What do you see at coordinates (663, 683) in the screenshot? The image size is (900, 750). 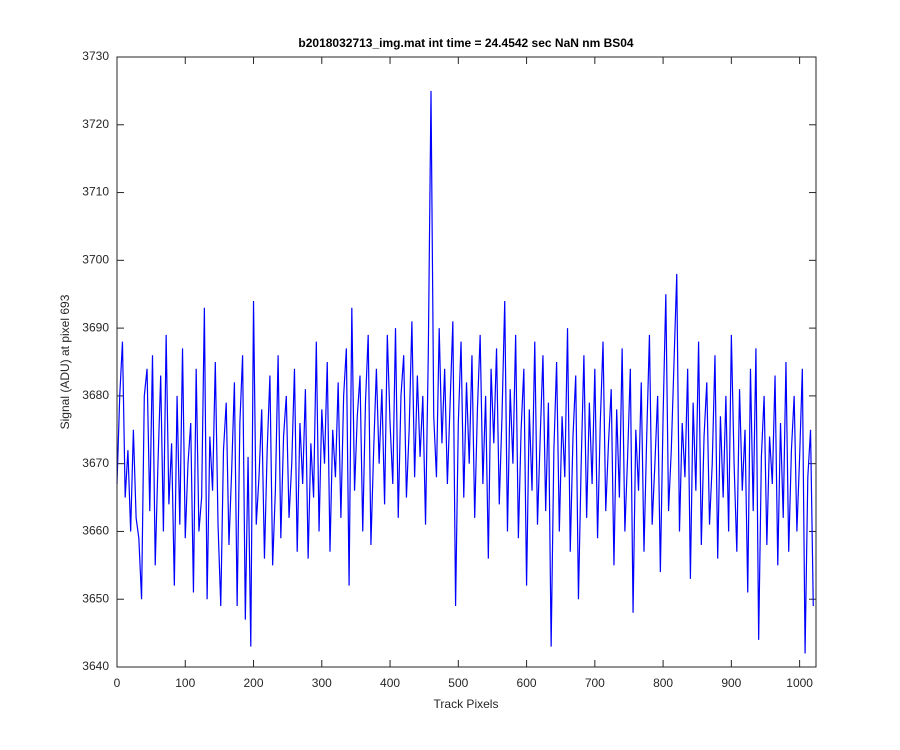 I see `x-tick-label: 800` at bounding box center [663, 683].